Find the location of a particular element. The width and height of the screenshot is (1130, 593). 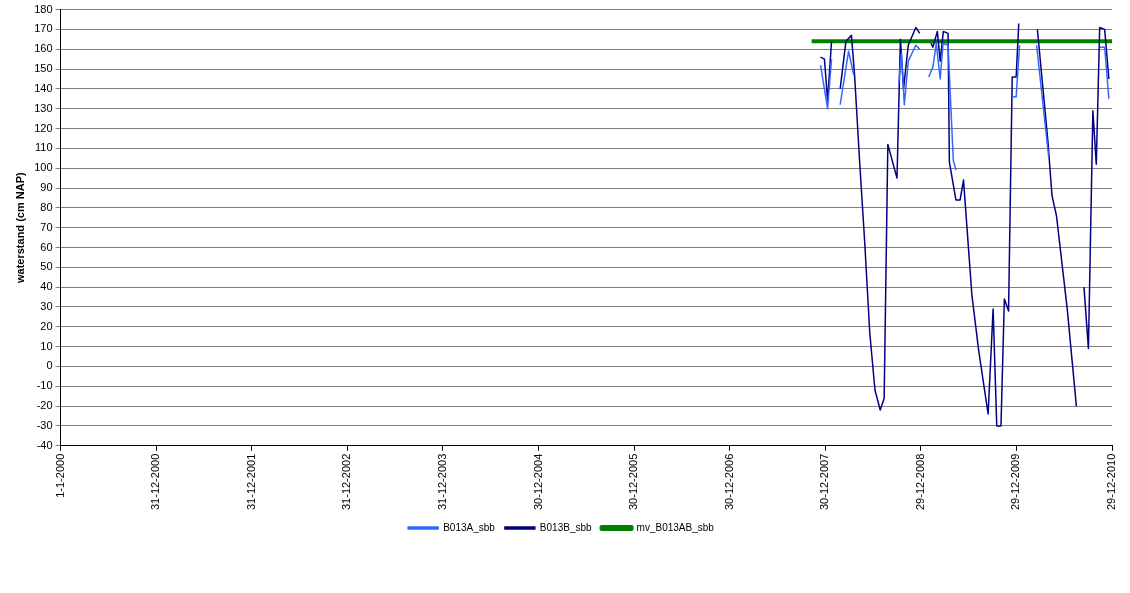

y-tick-label: 90 is located at coordinates (46, 187).